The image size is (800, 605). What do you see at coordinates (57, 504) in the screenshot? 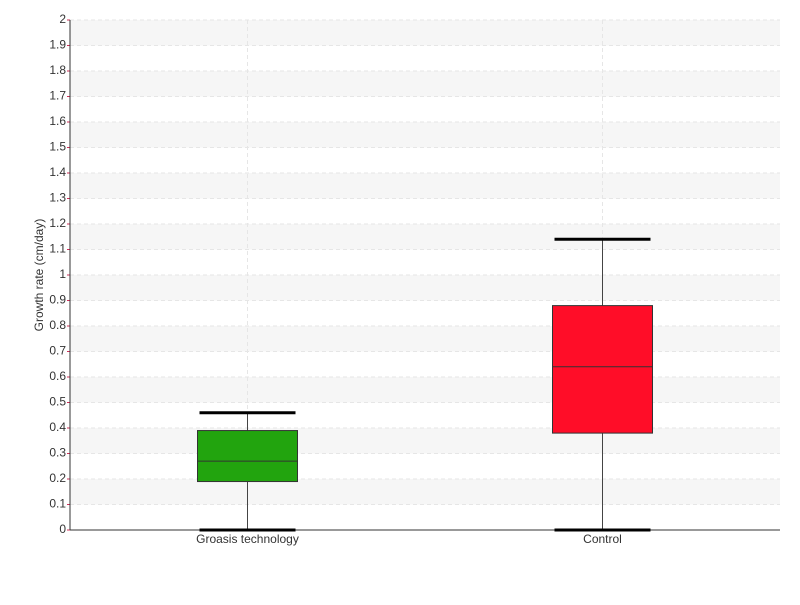
I see `y-tick-label: 0.1` at bounding box center [57, 504].